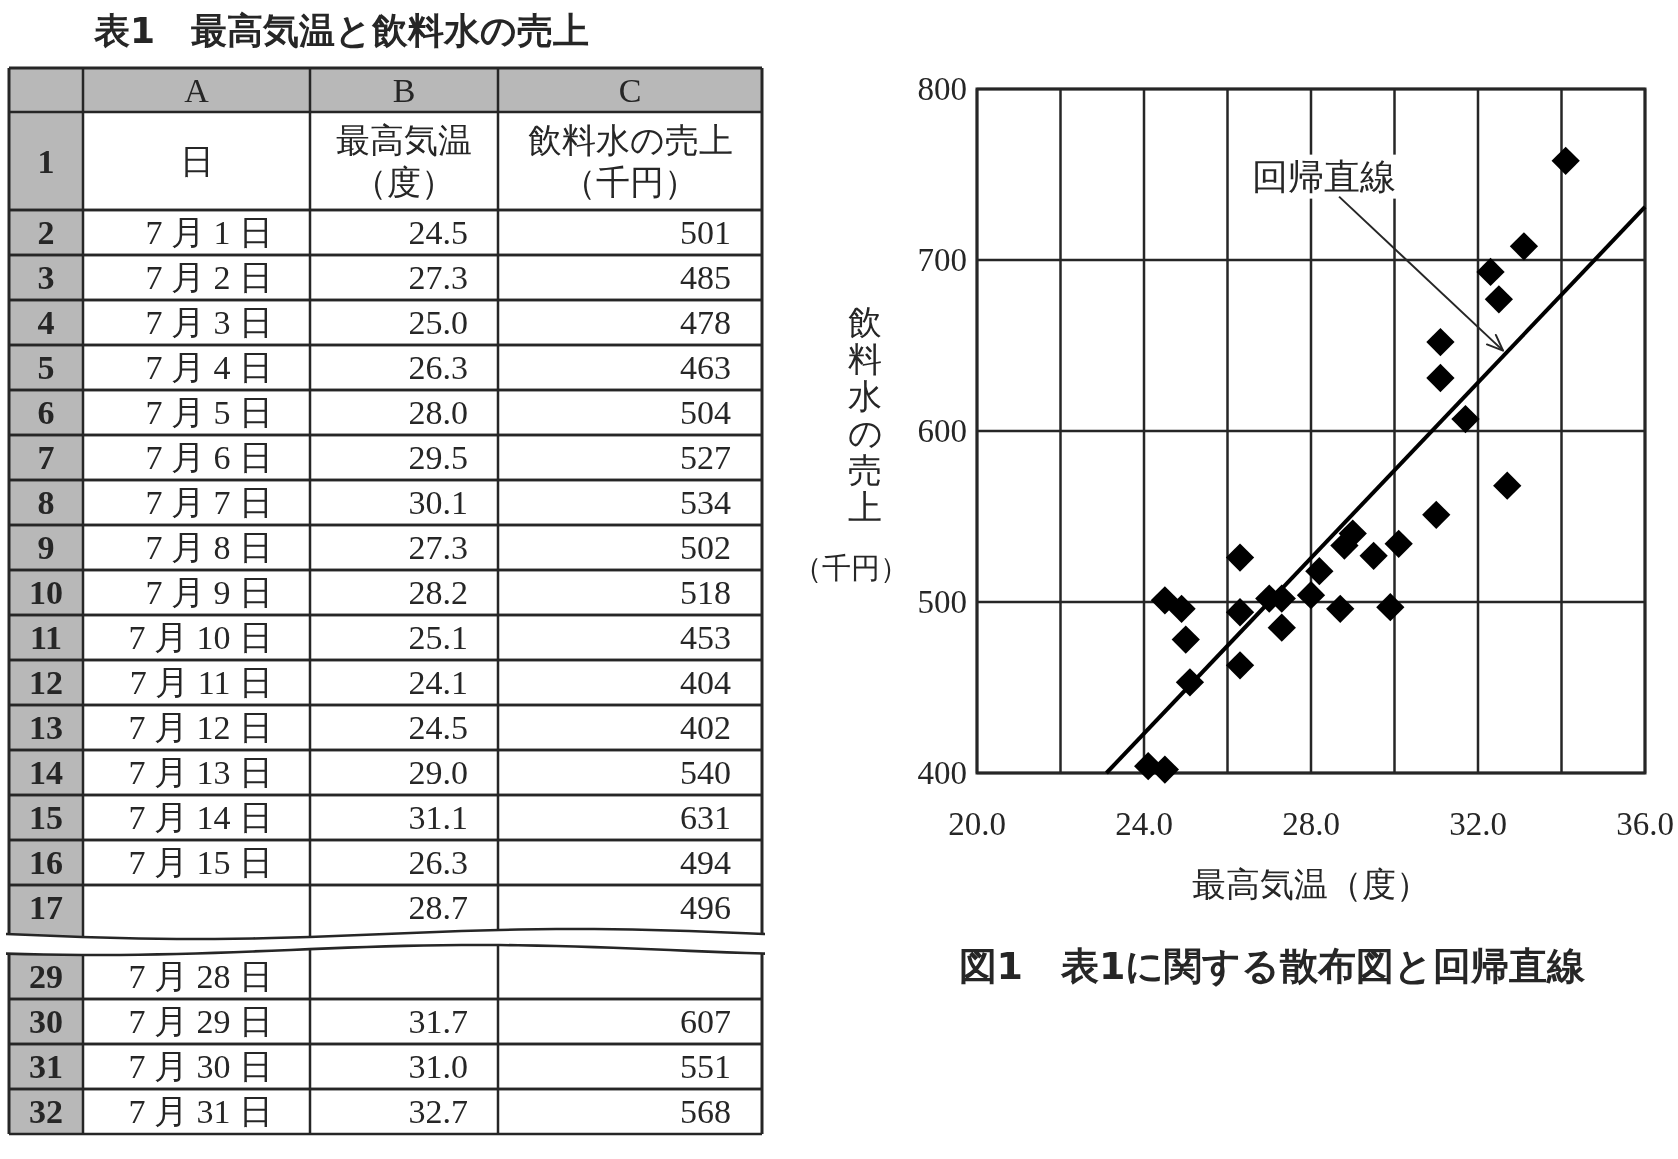  Describe the element at coordinates (705, 502) in the screenshot. I see `text: 534` at that location.